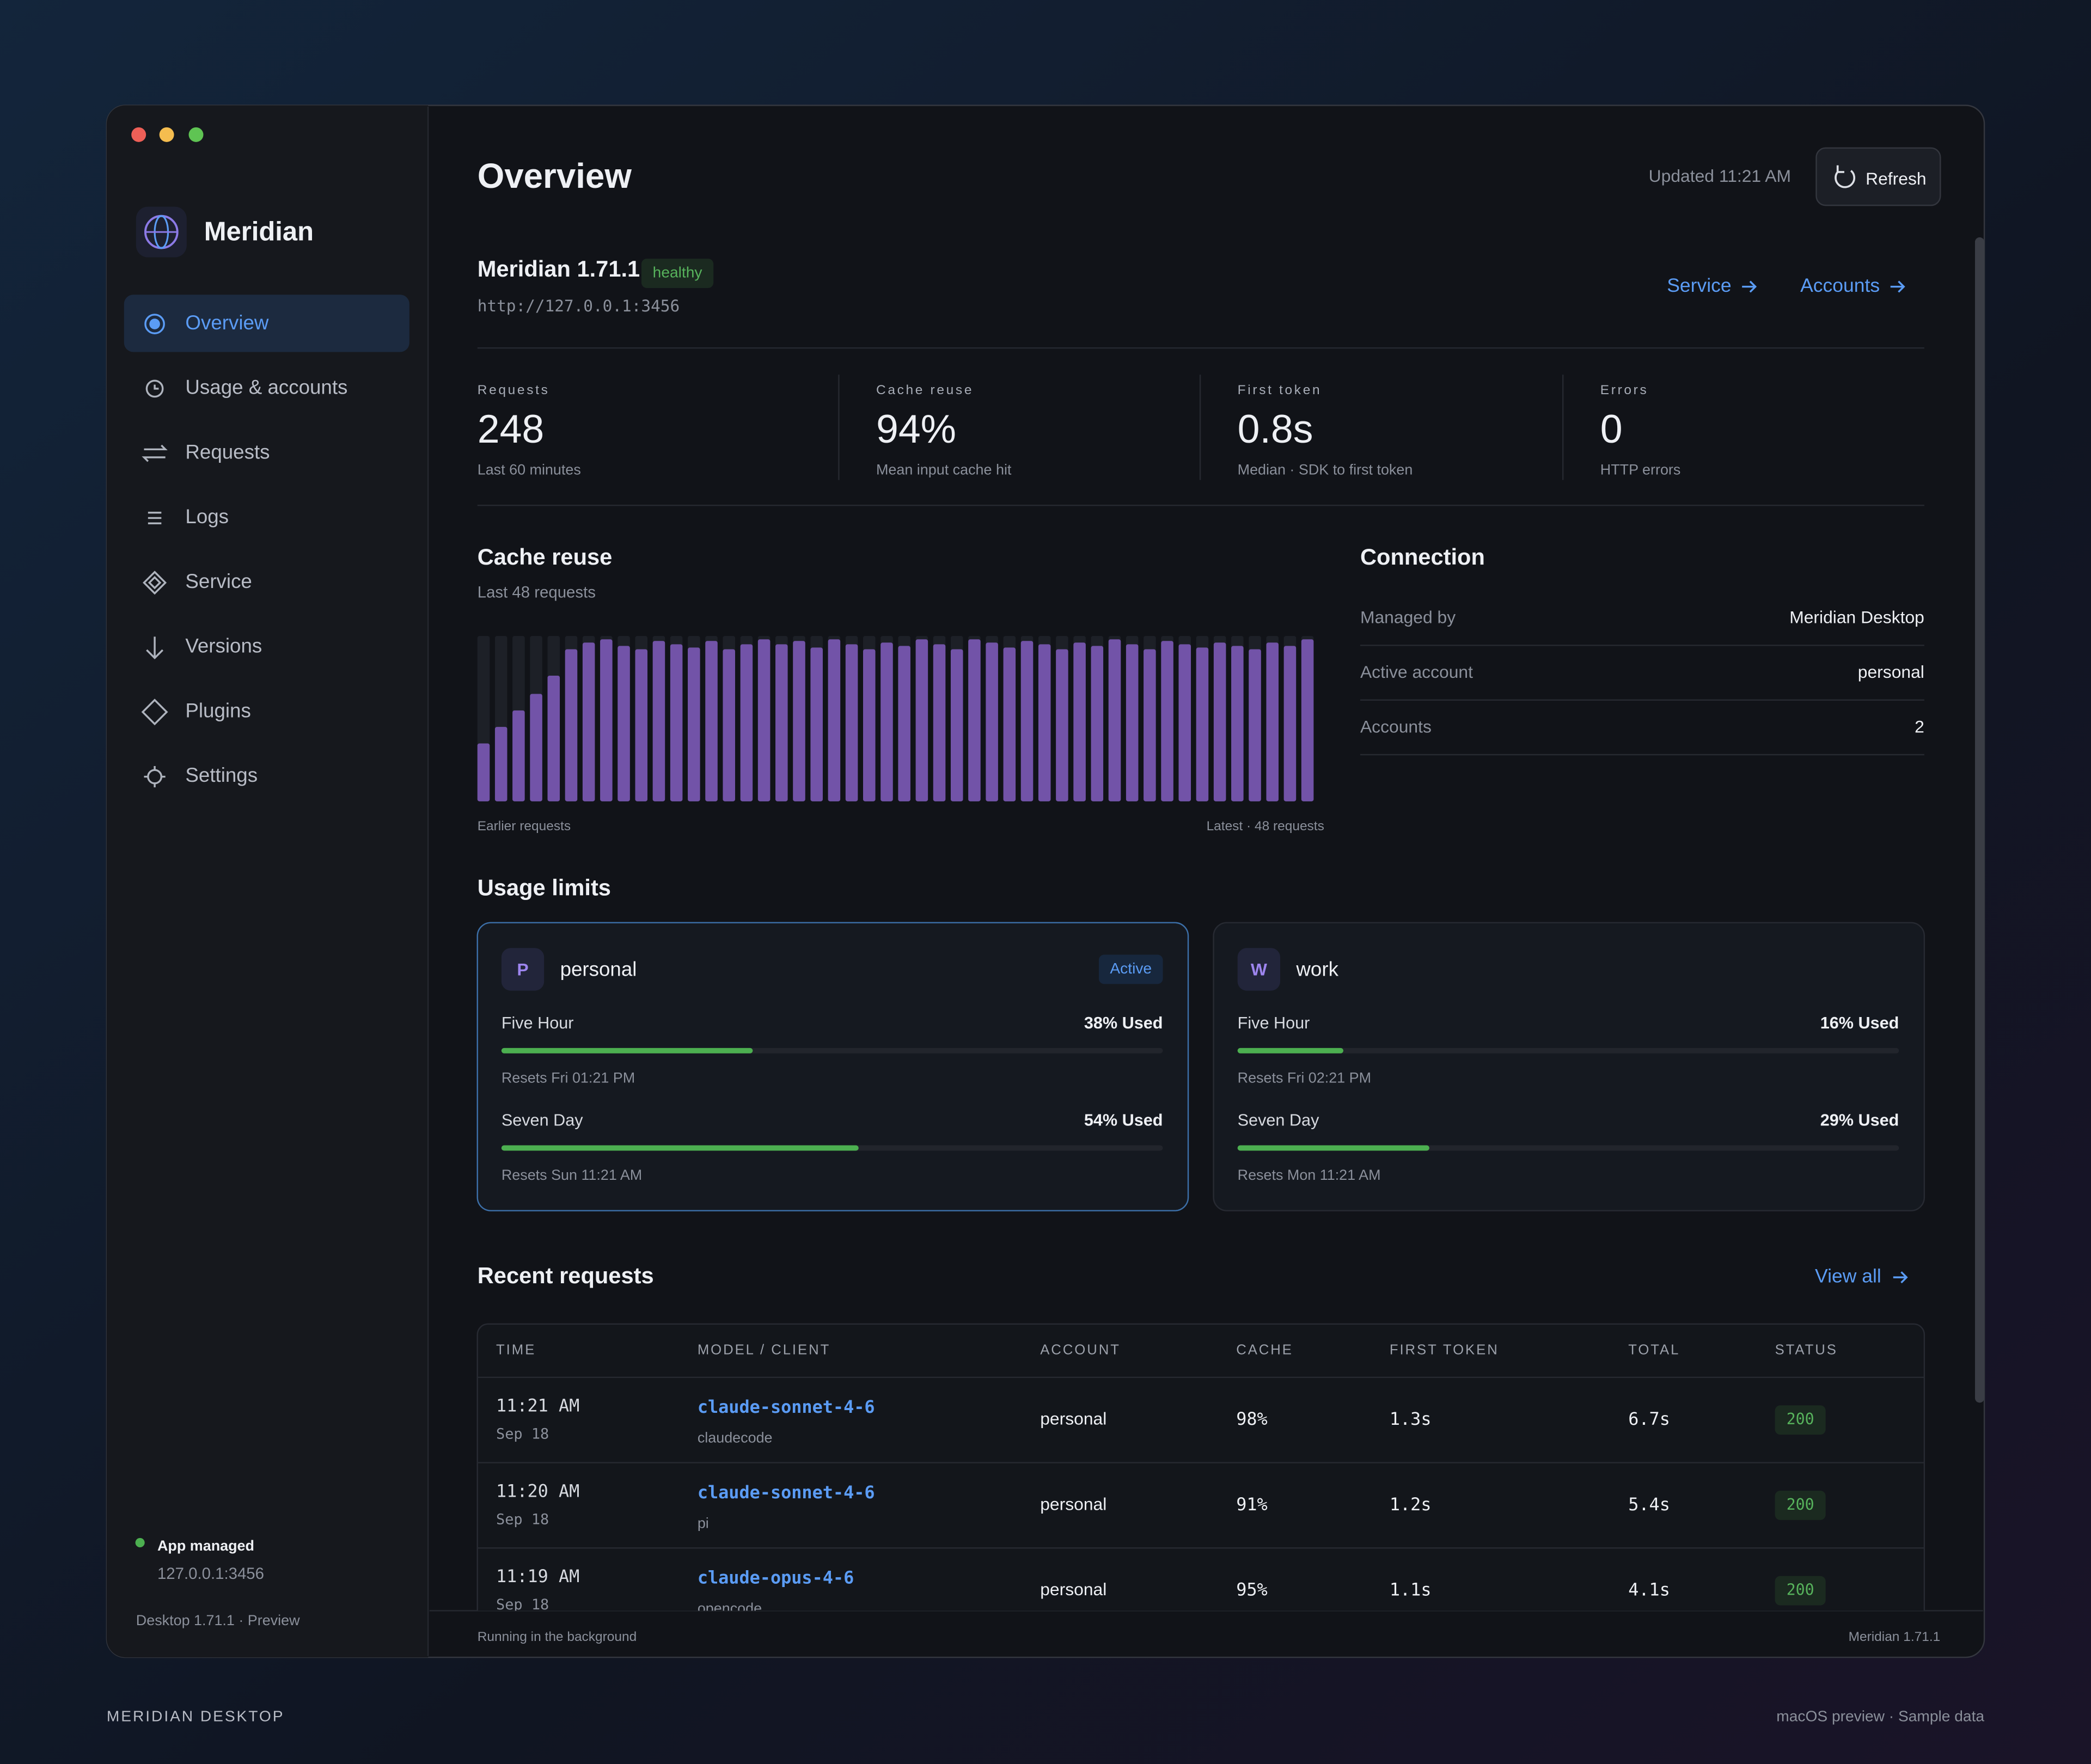 This screenshot has width=2091, height=1764. I want to click on column-header: STATUS, so click(1806, 1350).